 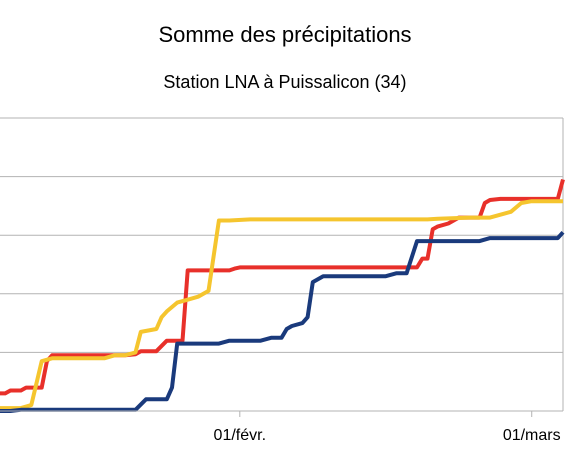 I want to click on x-axis: 01/févr. 01/mars, so click(x=281, y=427).